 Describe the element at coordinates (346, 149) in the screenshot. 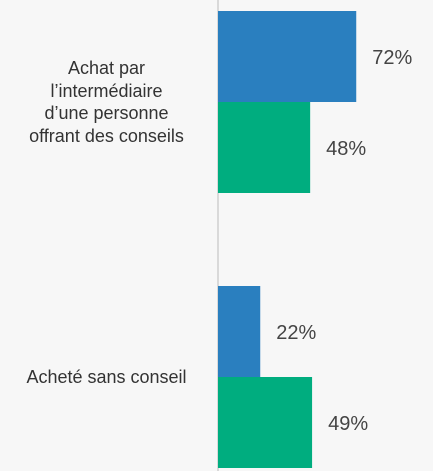

I see `value-label: 48%` at that location.